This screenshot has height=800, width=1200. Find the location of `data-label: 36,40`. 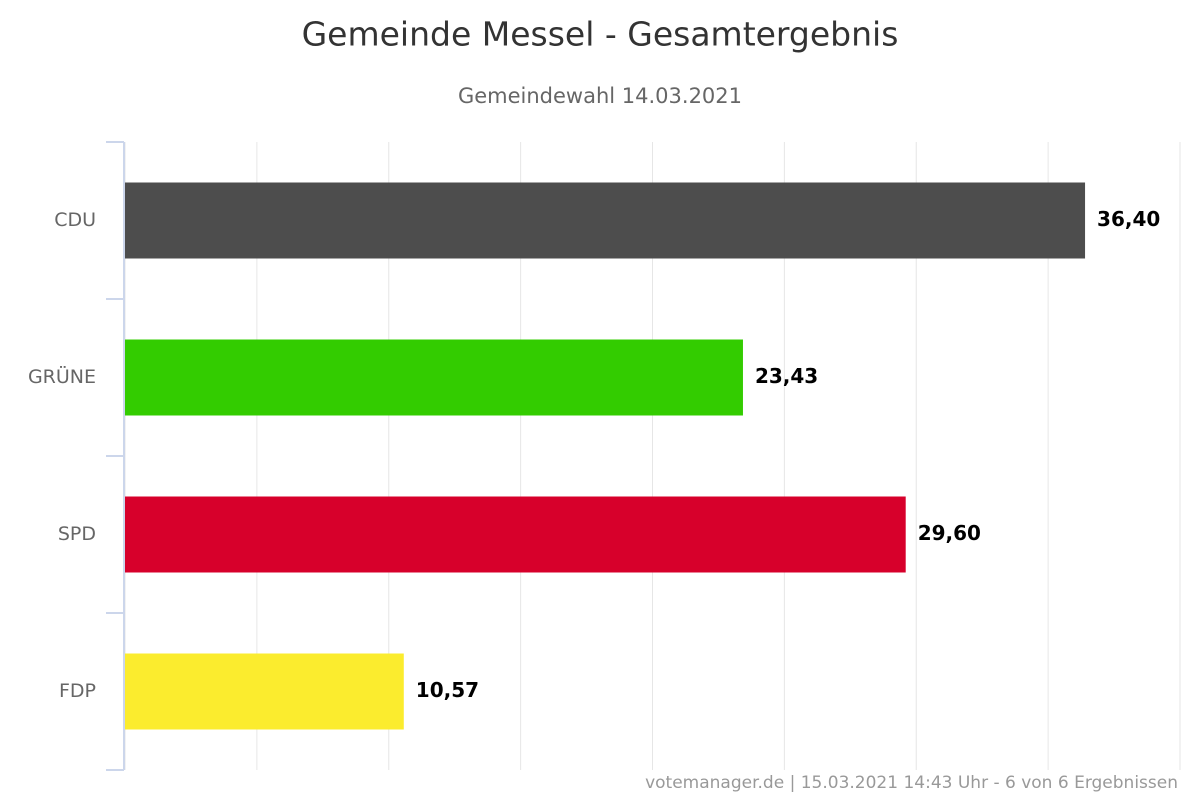

data-label: 36,40 is located at coordinates (1128, 219).